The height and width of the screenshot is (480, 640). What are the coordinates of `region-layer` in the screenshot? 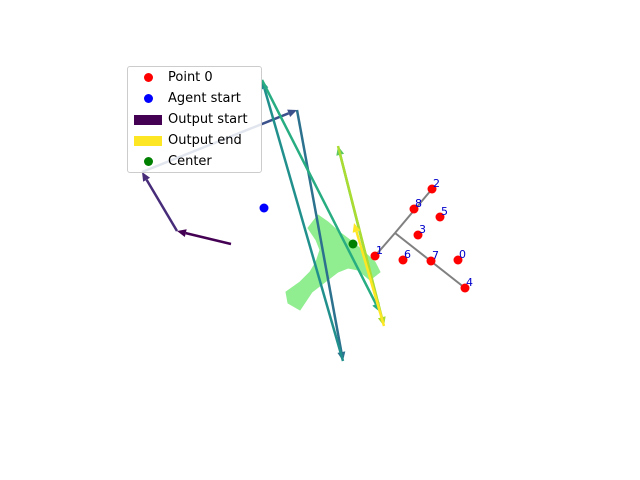 It's located at (333, 262).